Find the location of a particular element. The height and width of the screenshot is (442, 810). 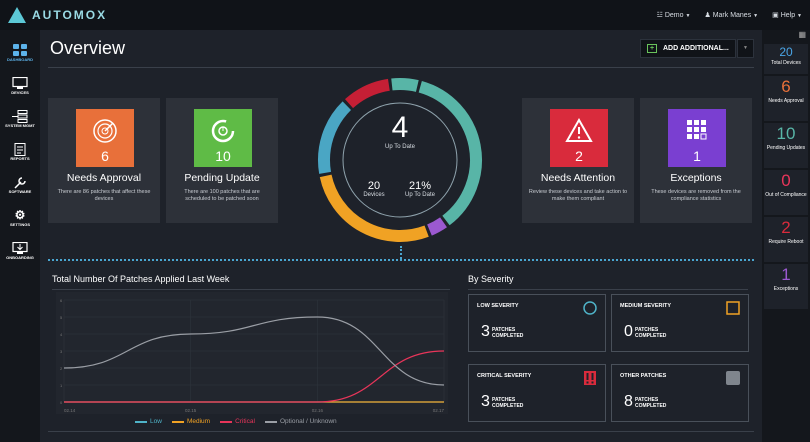

severity-low-card: LOW SEVERITY 3 PATCHES COMPLETED is located at coordinates (537, 323).